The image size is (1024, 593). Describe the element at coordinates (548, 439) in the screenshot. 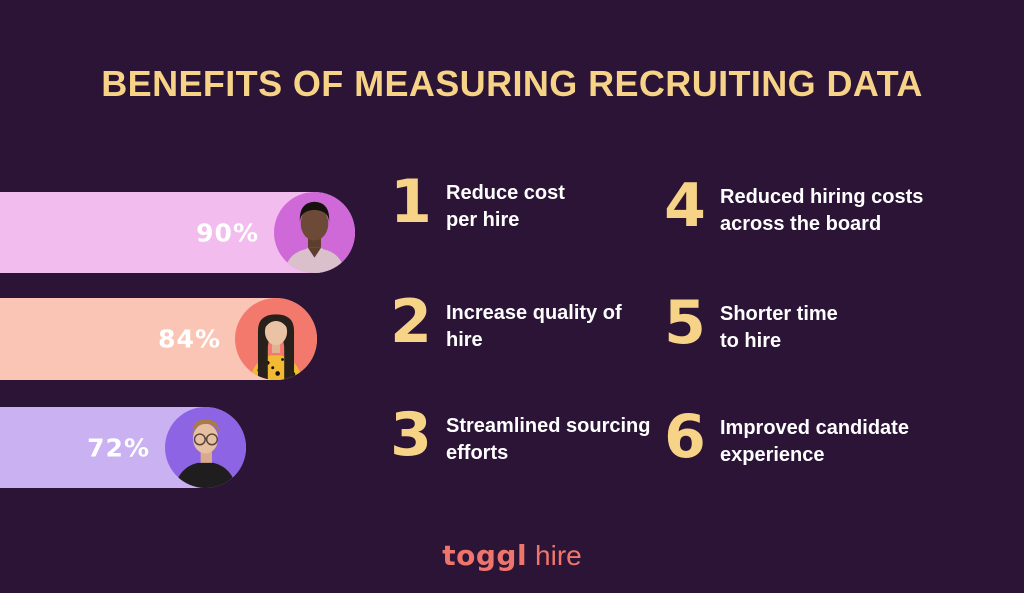

I see `benefit-text-3: Streamlined sourcing efforts` at that location.